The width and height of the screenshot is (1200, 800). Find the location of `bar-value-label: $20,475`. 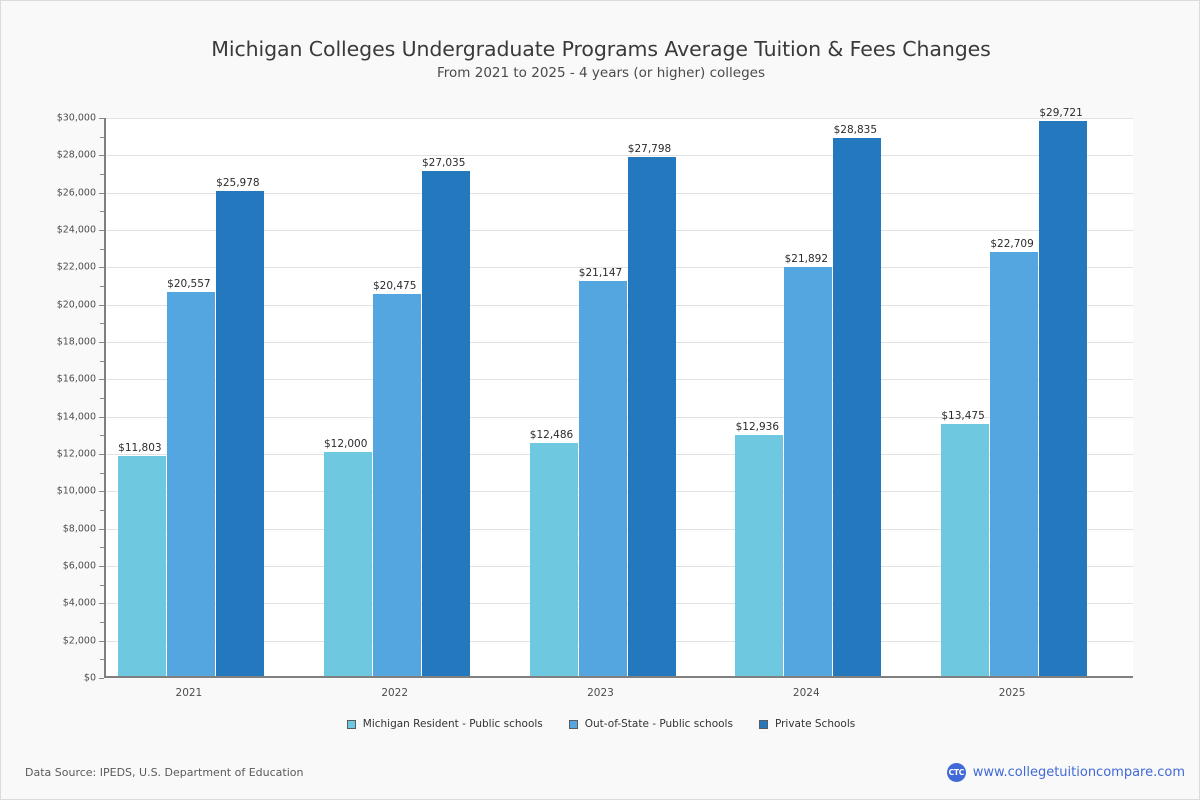

bar-value-label: $20,475 is located at coordinates (394, 285).